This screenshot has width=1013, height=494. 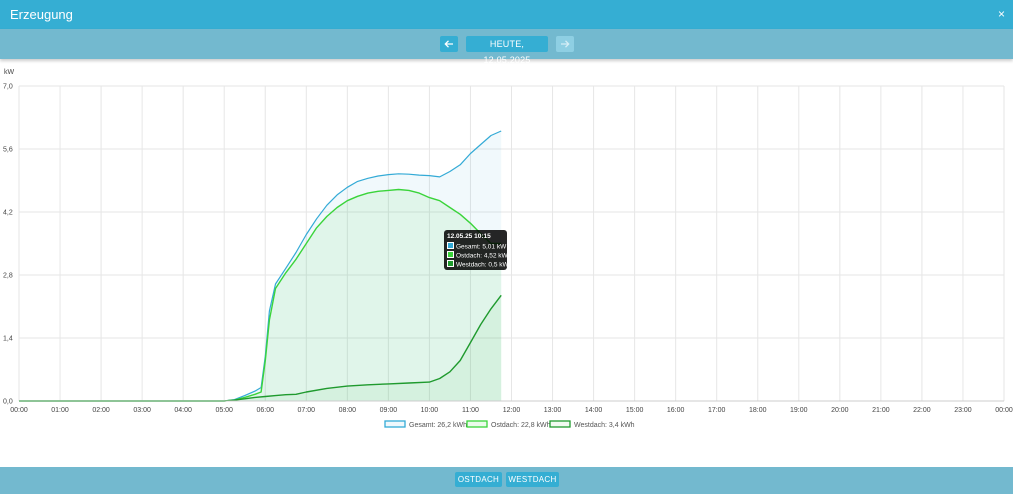 I want to click on x-tick-label: 08:00, so click(x=348, y=410).